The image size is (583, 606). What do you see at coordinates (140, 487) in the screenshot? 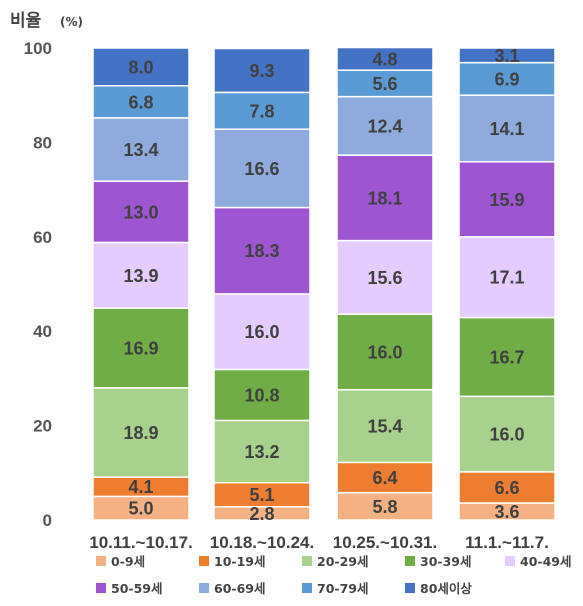
I see `data-label: 4.1` at bounding box center [140, 487].